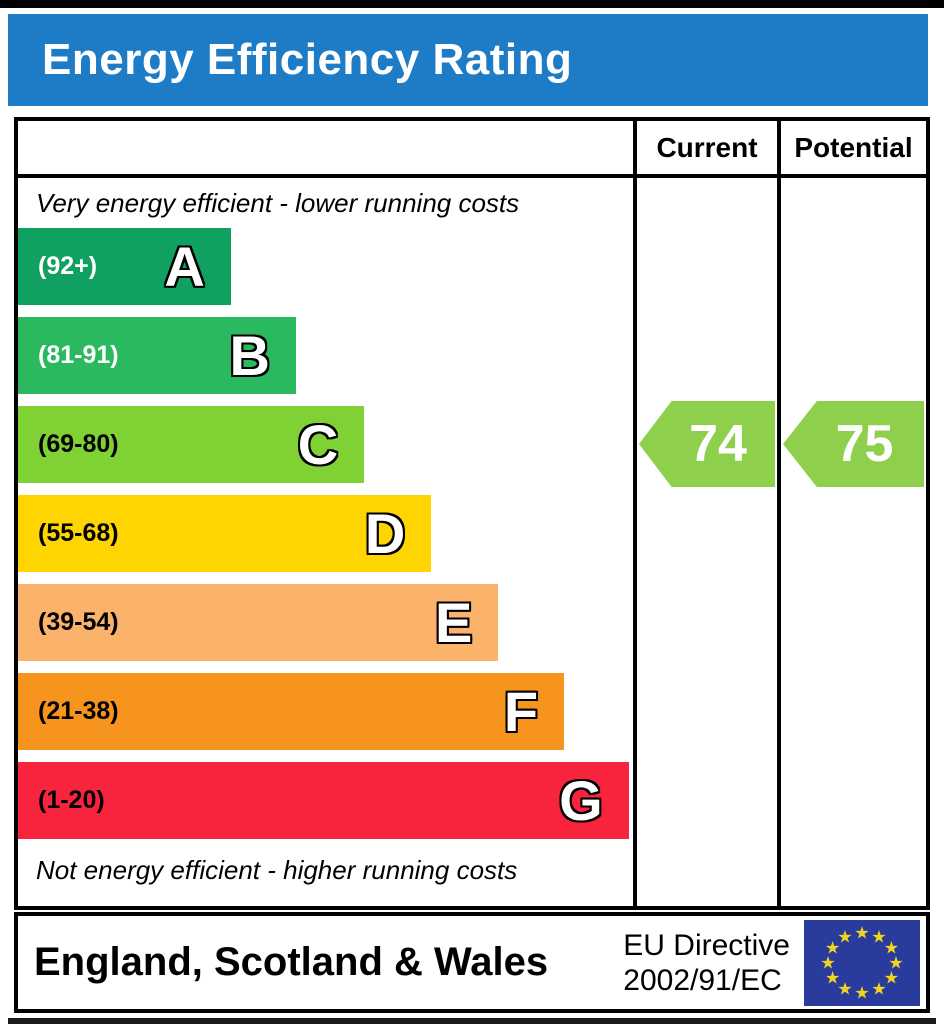 This screenshot has height=1024, width=944. I want to click on potential-column: 75, so click(851, 542).